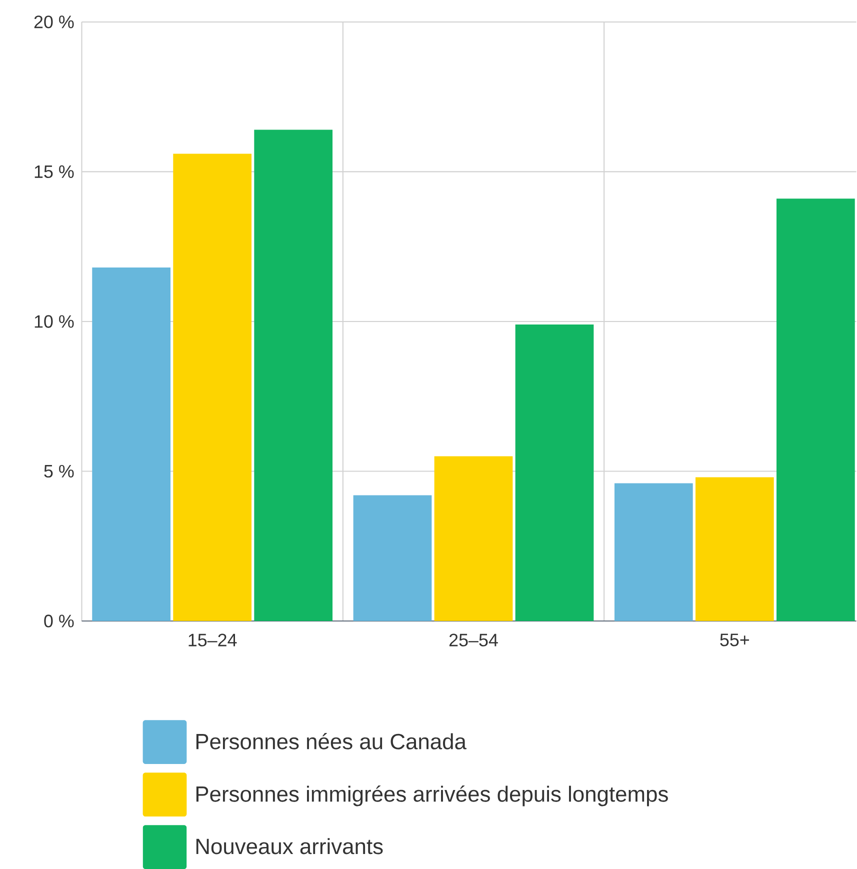  I want to click on legend-label: Personnes nées au Canada, so click(331, 741).